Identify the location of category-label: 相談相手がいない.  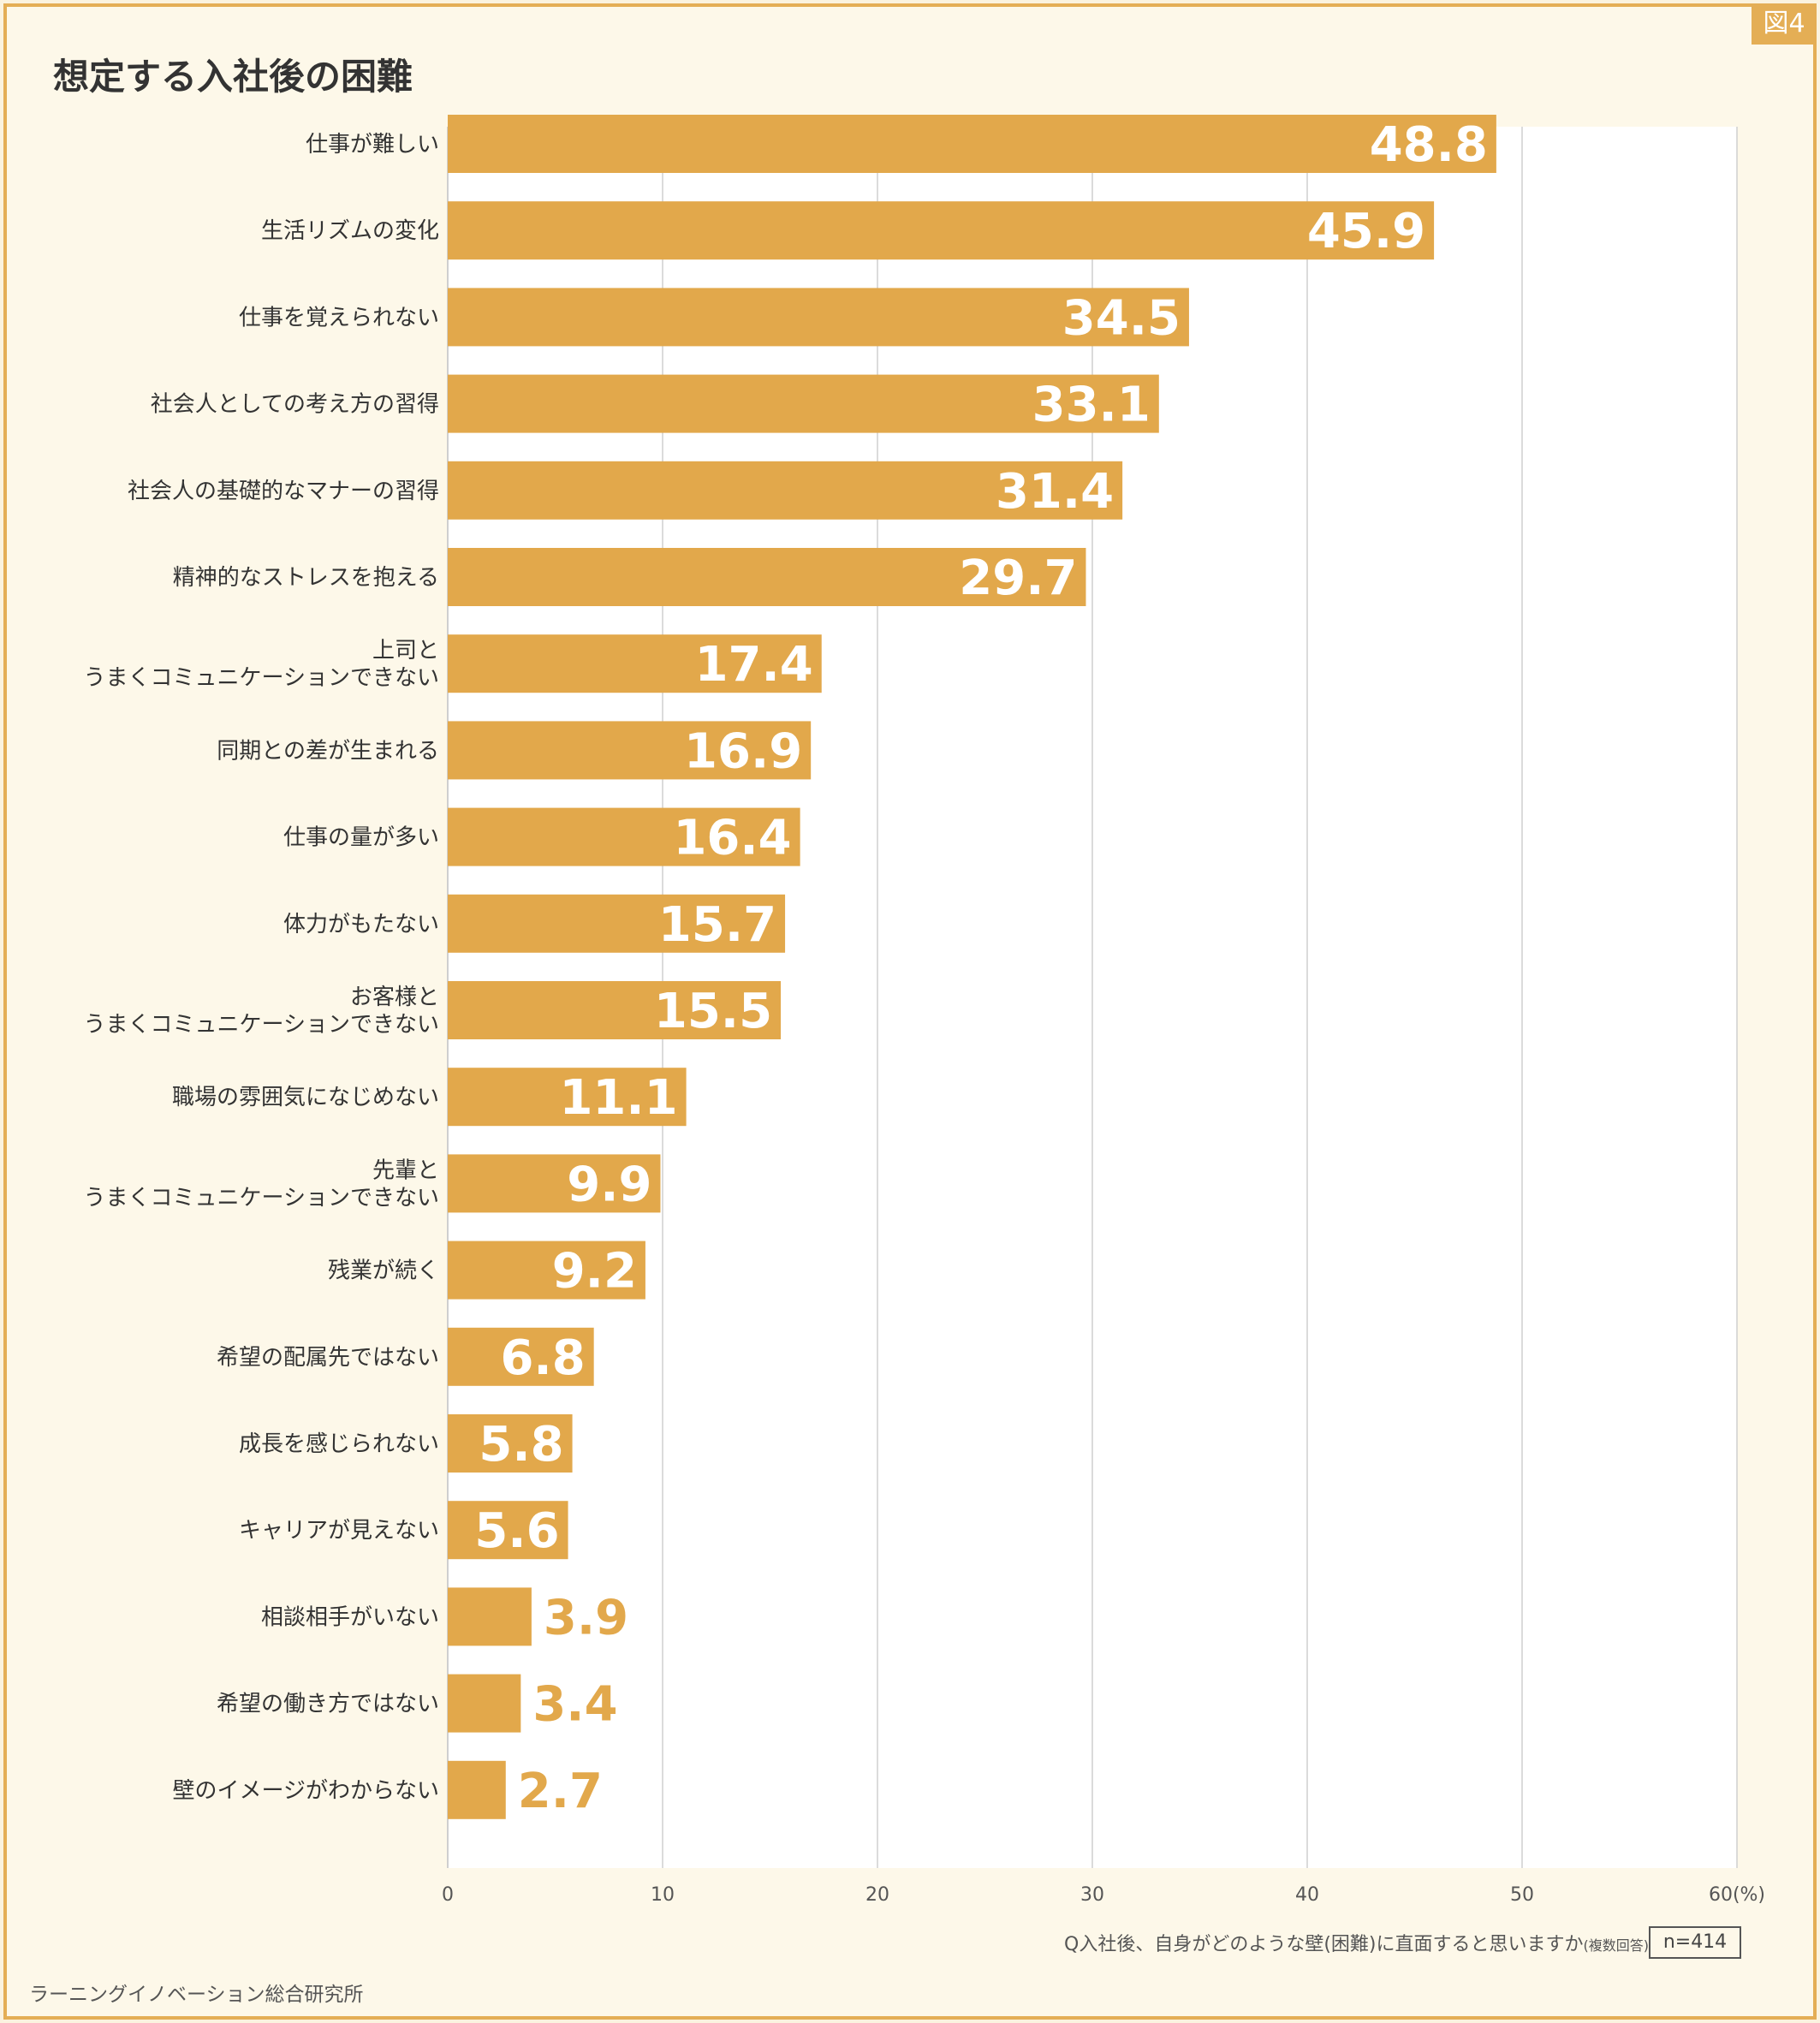
(350, 1617).